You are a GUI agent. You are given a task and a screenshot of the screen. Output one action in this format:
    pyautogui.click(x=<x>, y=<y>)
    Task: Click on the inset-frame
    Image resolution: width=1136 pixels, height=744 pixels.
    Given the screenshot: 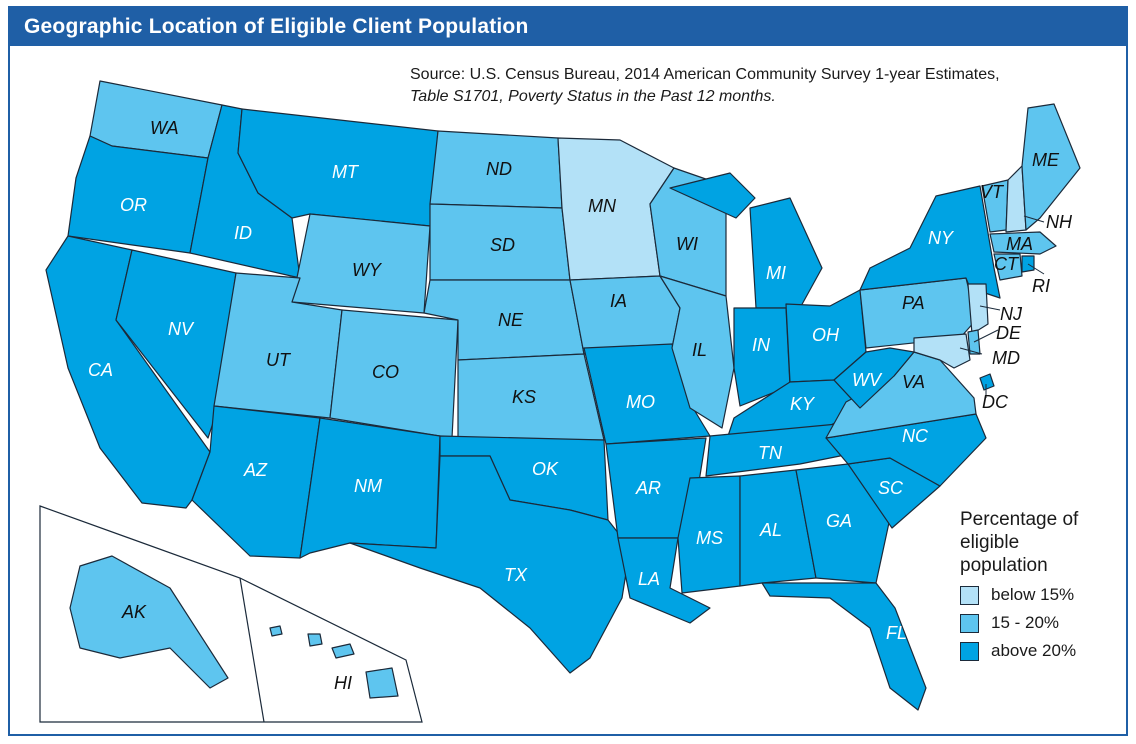 What is the action you would take?
    pyautogui.click(x=231, y=614)
    